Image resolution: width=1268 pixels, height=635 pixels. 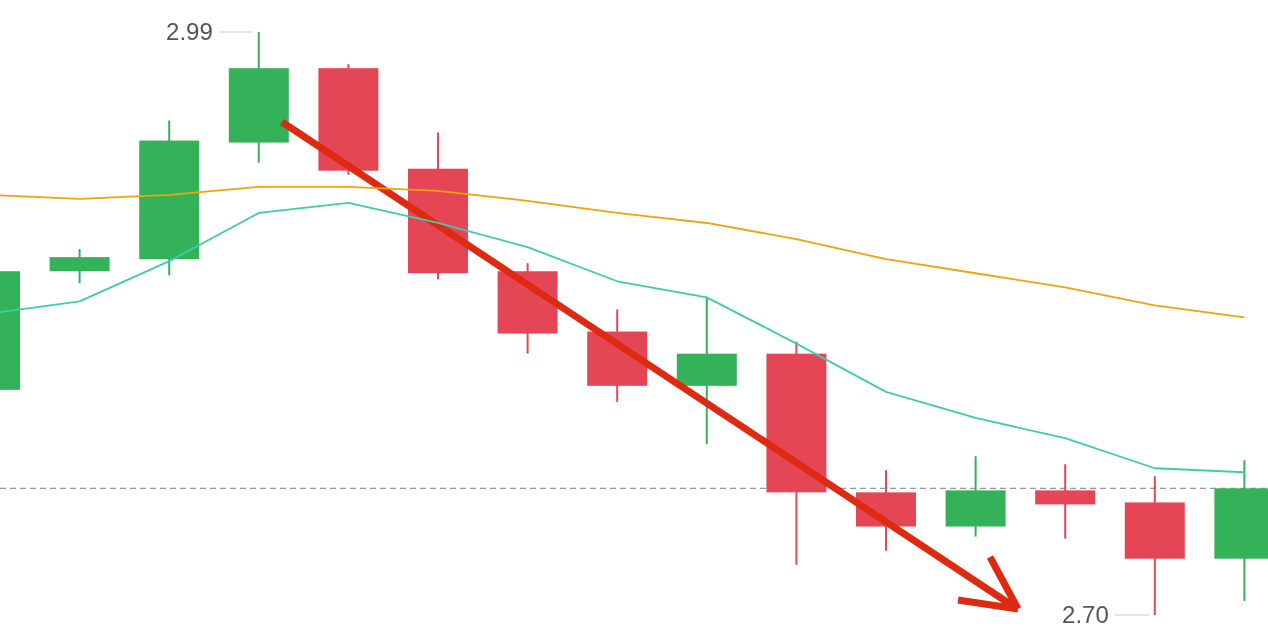 What do you see at coordinates (189, 32) in the screenshot?
I see `annotation: 2.99` at bounding box center [189, 32].